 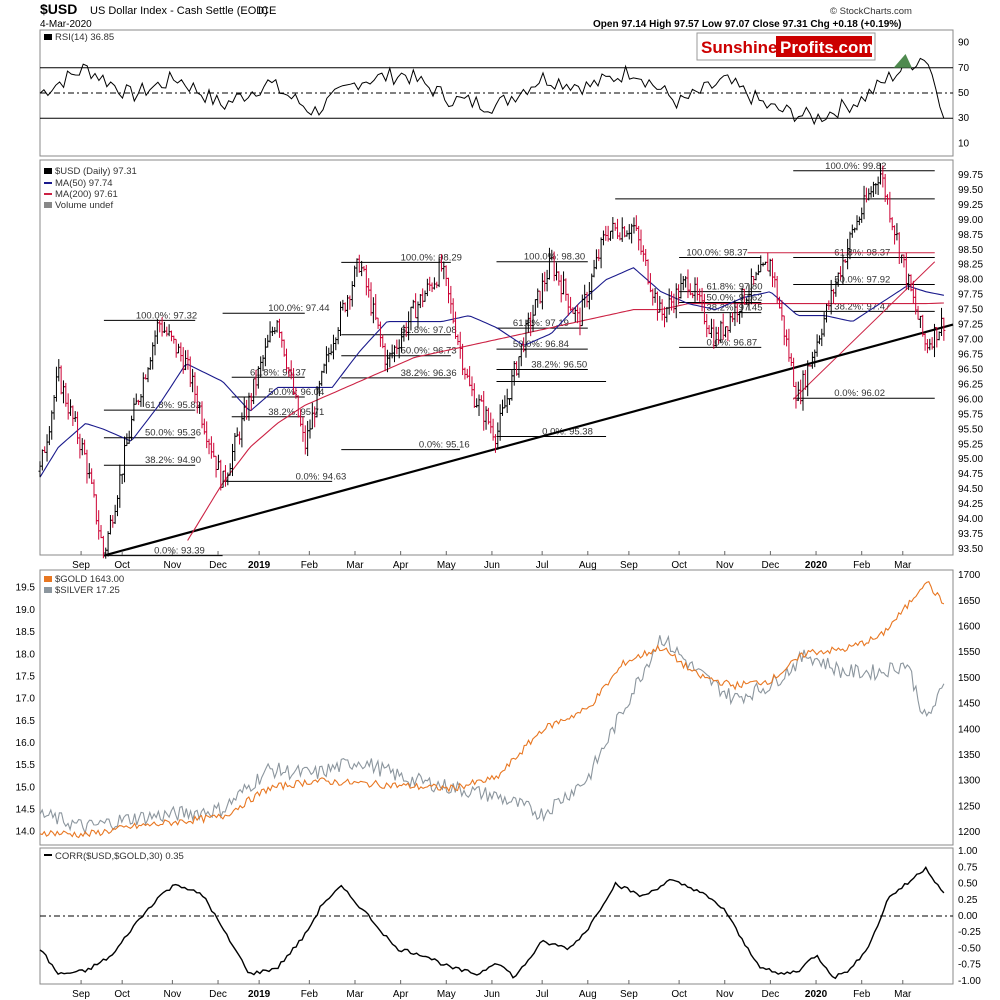 I want to click on price-tick-label: 99.25, so click(x=970, y=205).